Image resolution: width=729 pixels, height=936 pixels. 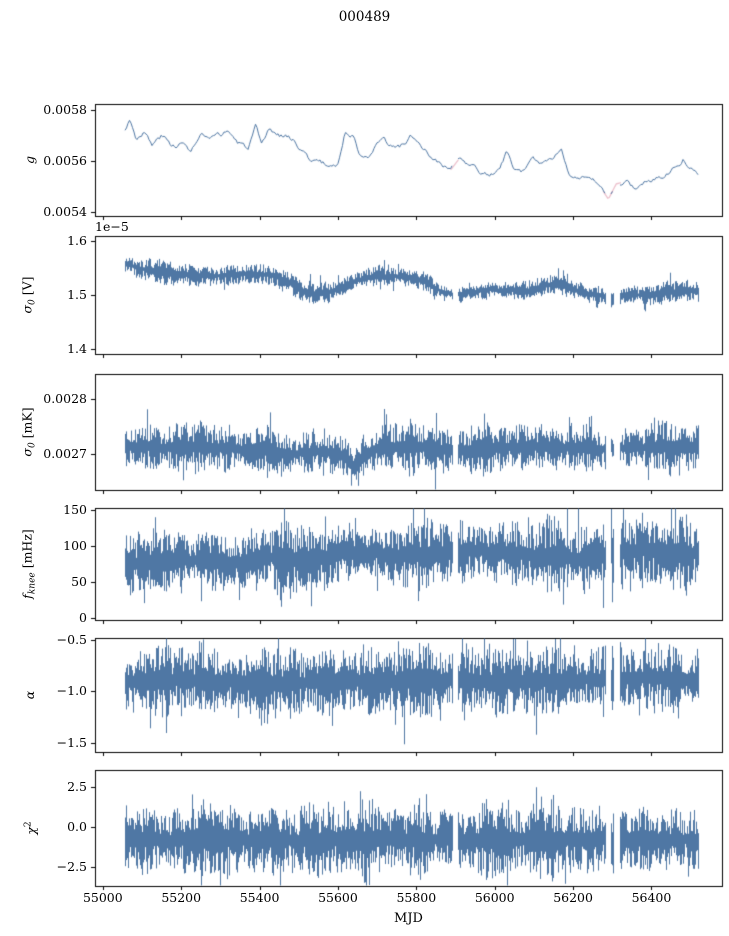 What do you see at coordinates (28, 295) in the screenshot?
I see `y-axis-label: σ0 [V]` at bounding box center [28, 295].